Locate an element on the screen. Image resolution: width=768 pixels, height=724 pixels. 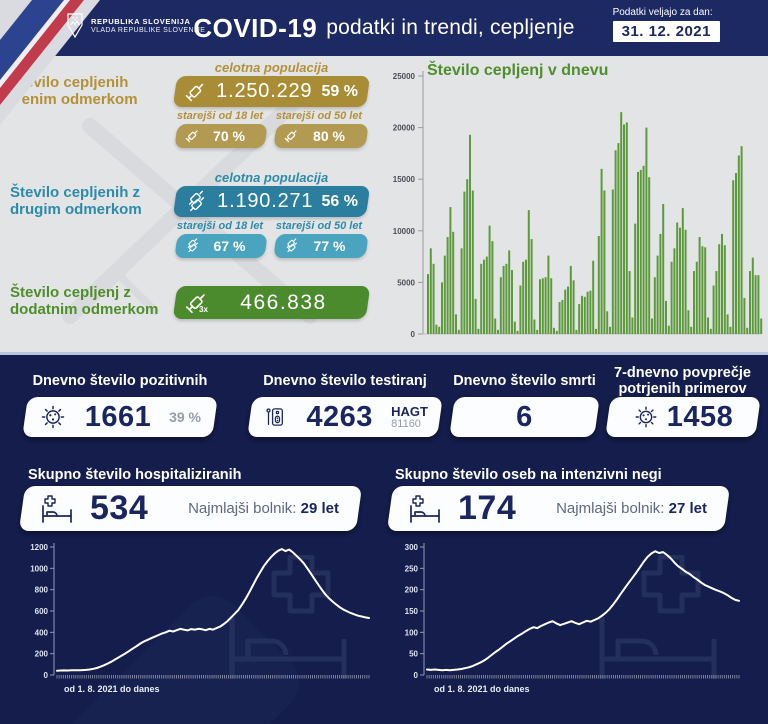
svg-text: 400 is located at coordinates (42, 632).